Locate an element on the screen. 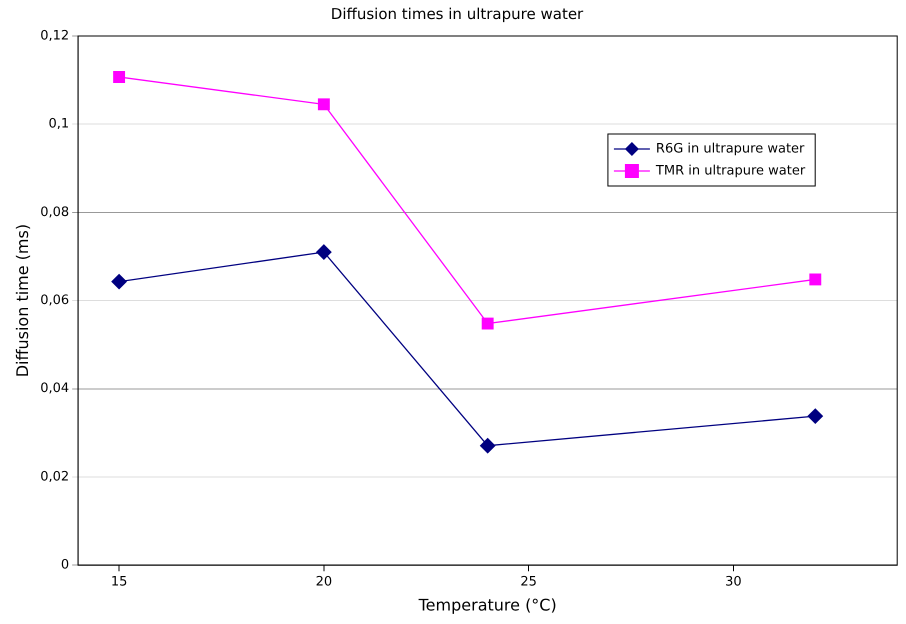 This screenshot has height=624, width=906. legend-label: R6G in ultrapure water is located at coordinates (731, 148).